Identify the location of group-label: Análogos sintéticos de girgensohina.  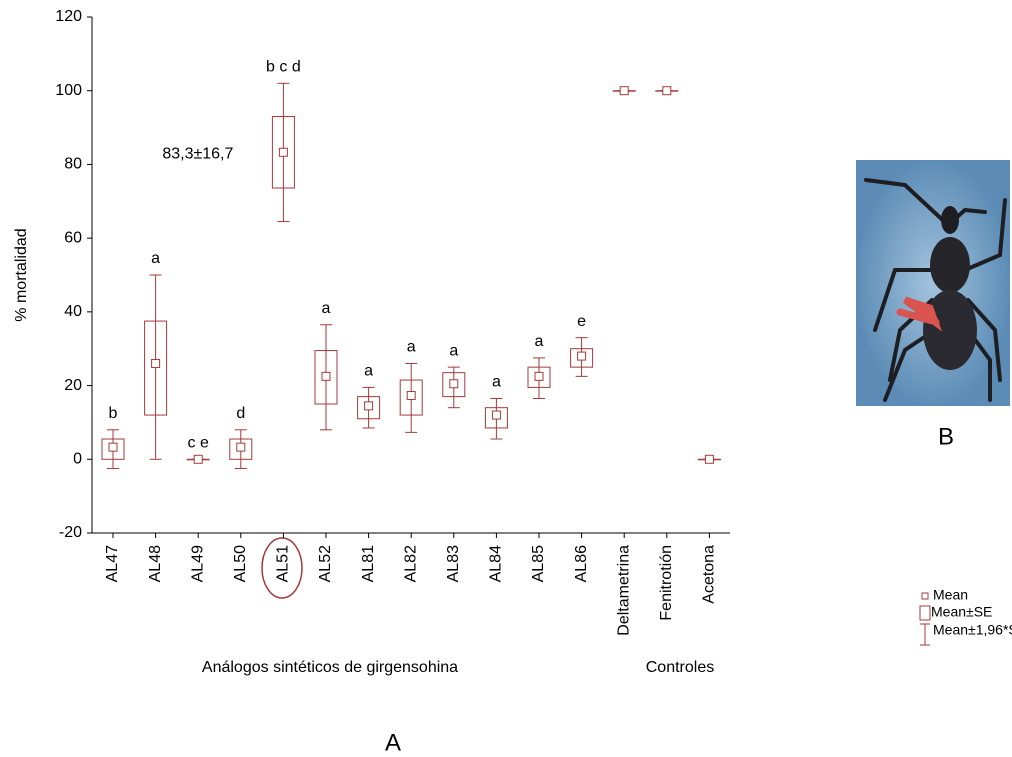
(330, 667).